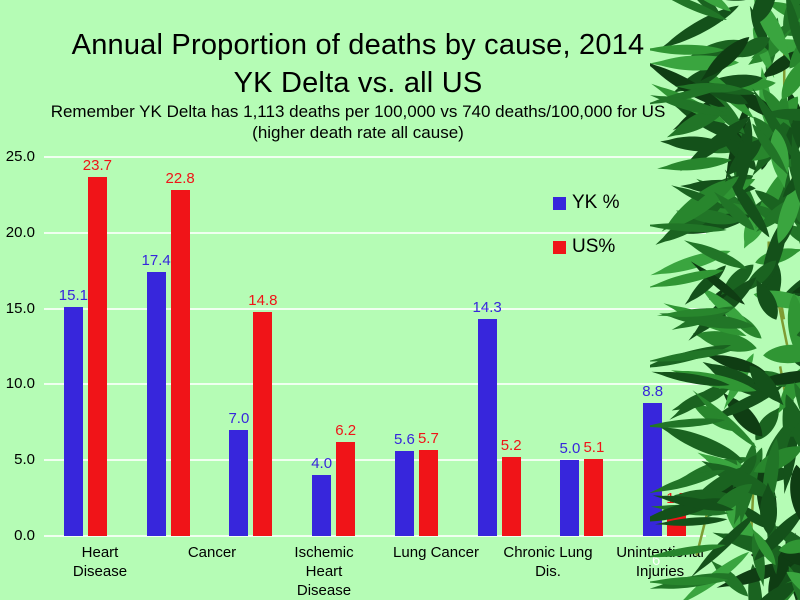 Image resolution: width=800 pixels, height=600 pixels. I want to click on bar-value-label: 5.0, so click(570, 449).